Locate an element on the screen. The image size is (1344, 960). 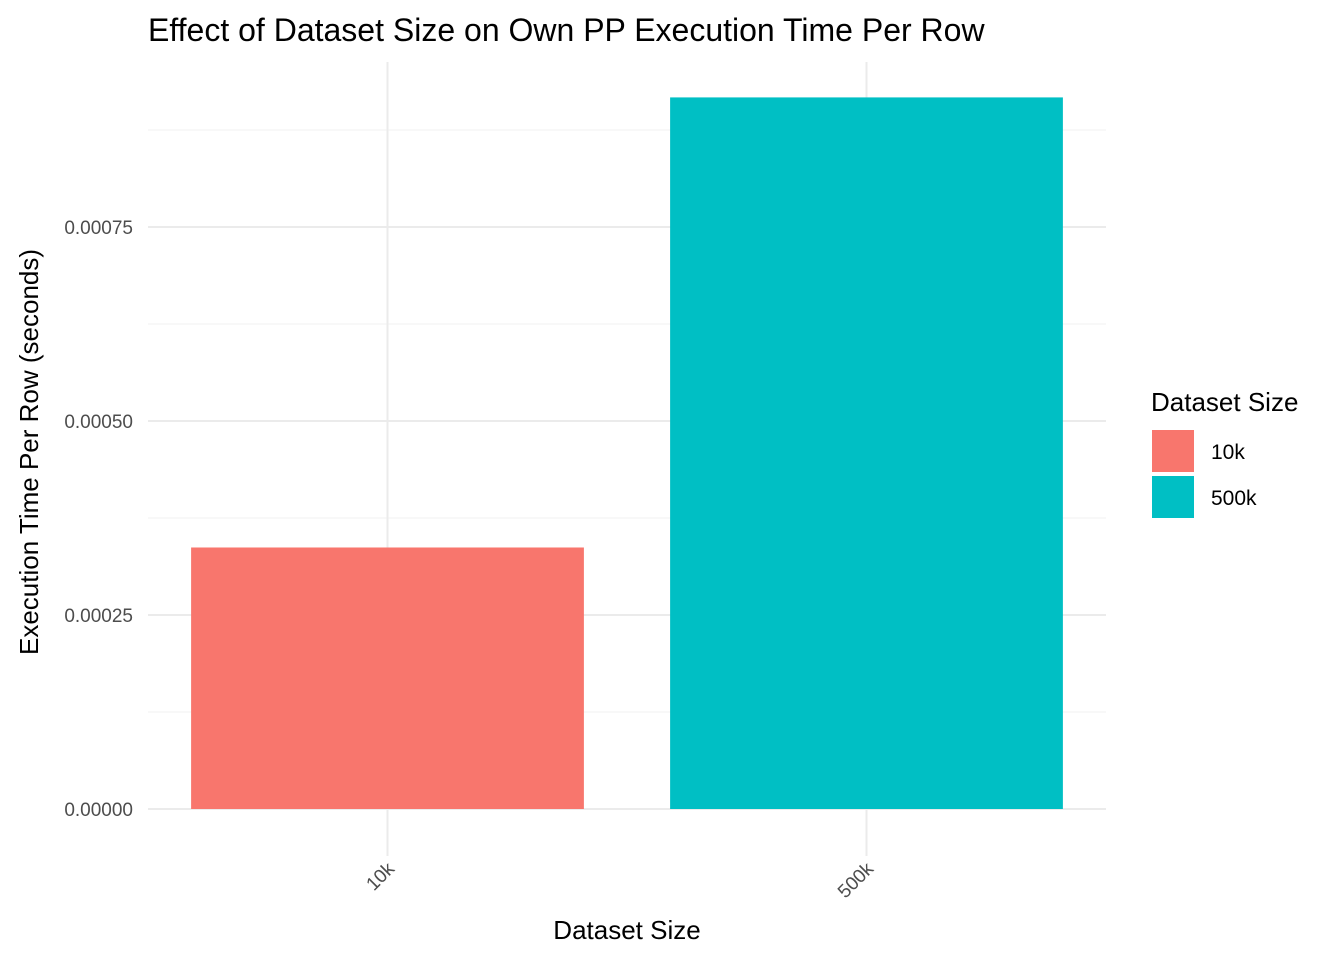
y-tick-label: 0.00000 is located at coordinates (98, 810).